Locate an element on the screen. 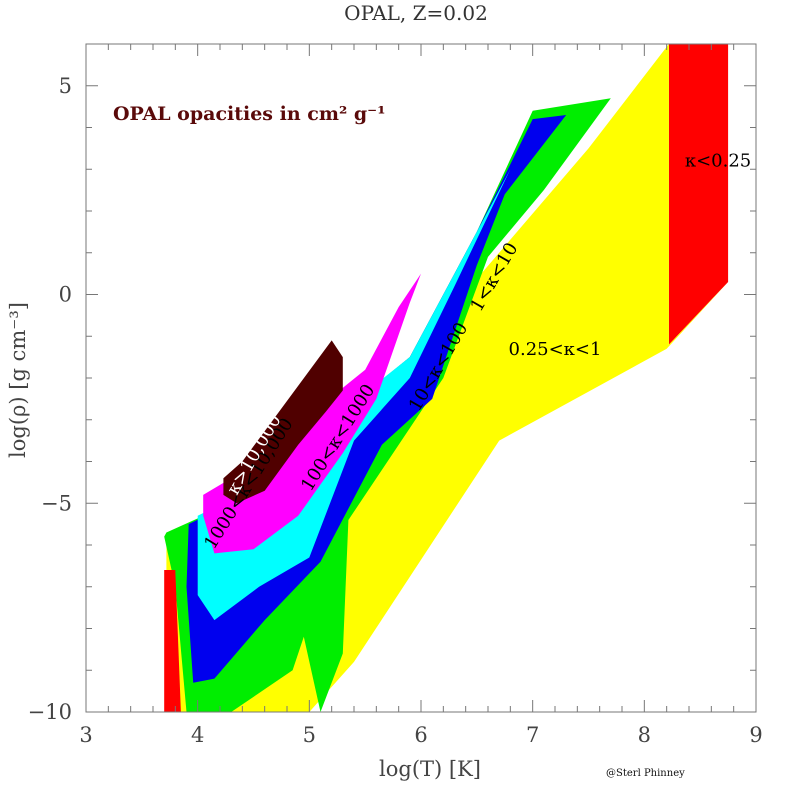 The image size is (798, 798). x-tick-label: 6 is located at coordinates (420, 735).